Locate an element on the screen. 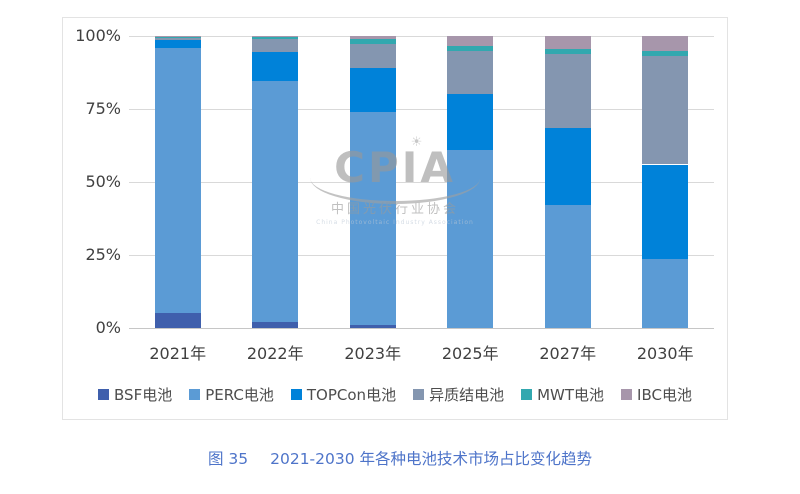 The width and height of the screenshot is (800, 494). figure-caption: 图 35 2021-2030 年各种电池技术市场占比变化趋势 is located at coordinates (400, 458).